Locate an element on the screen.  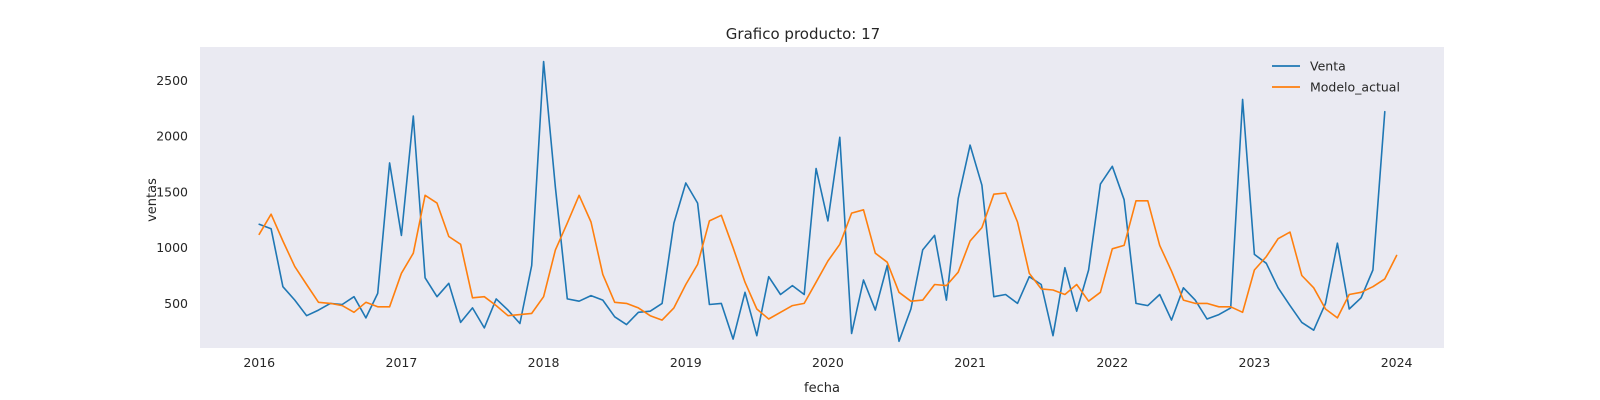
x-axis-label: fecha is located at coordinates (822, 388).